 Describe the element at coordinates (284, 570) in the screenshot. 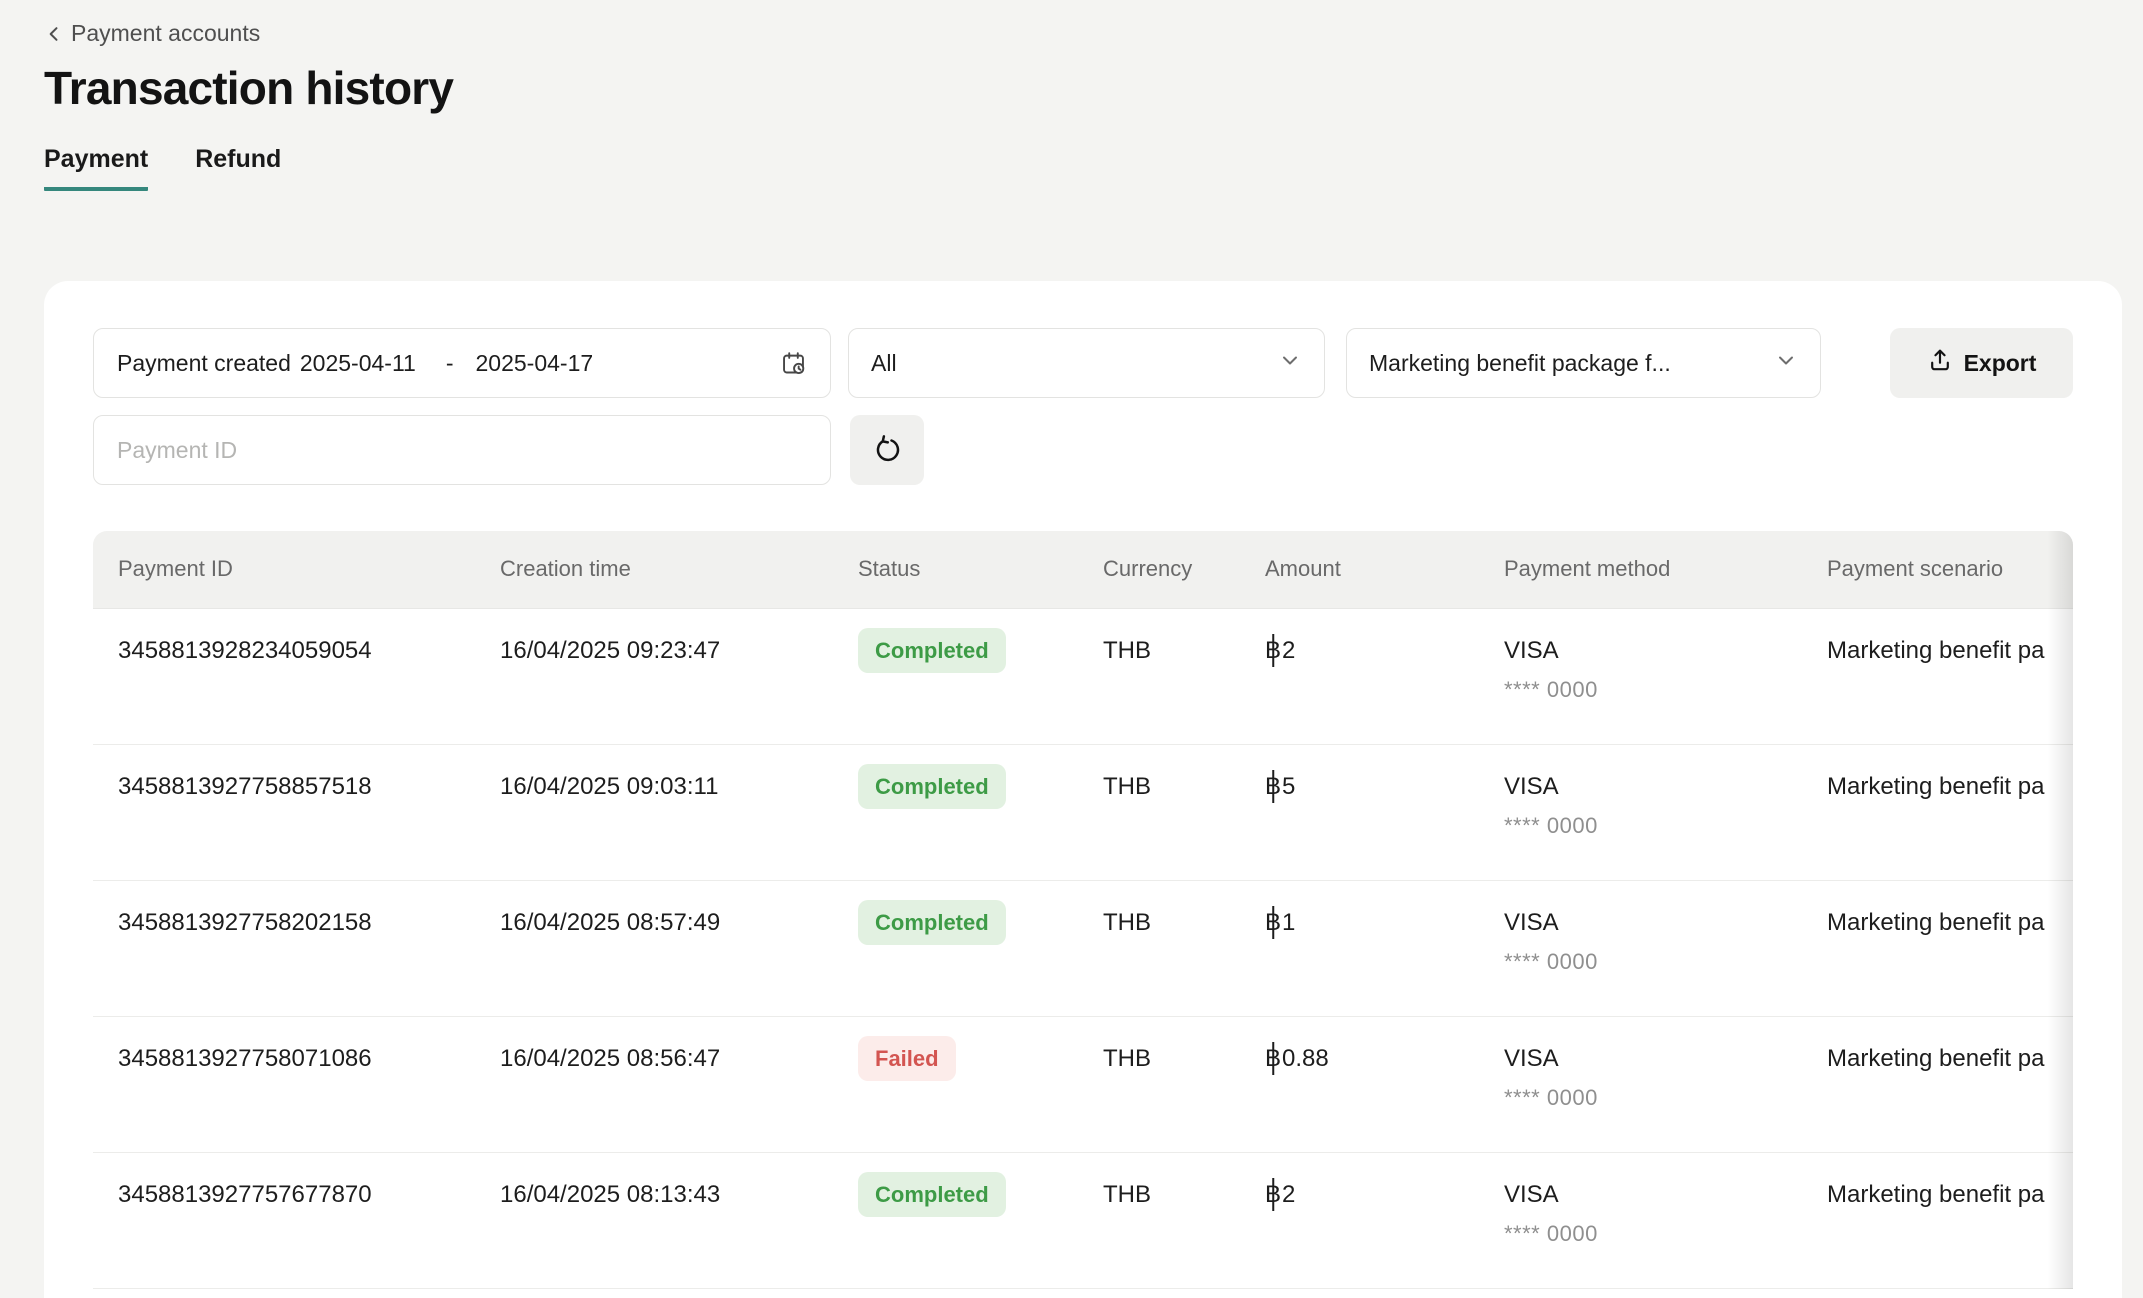

I see `col-header-payment-id: Payment ID` at that location.